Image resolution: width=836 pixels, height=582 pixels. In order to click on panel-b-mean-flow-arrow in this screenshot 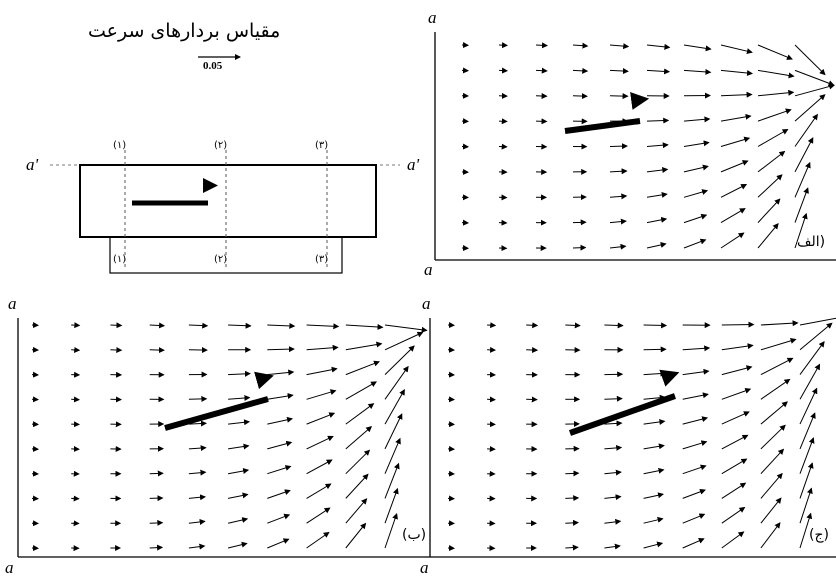, I will do `click(219, 401)`.